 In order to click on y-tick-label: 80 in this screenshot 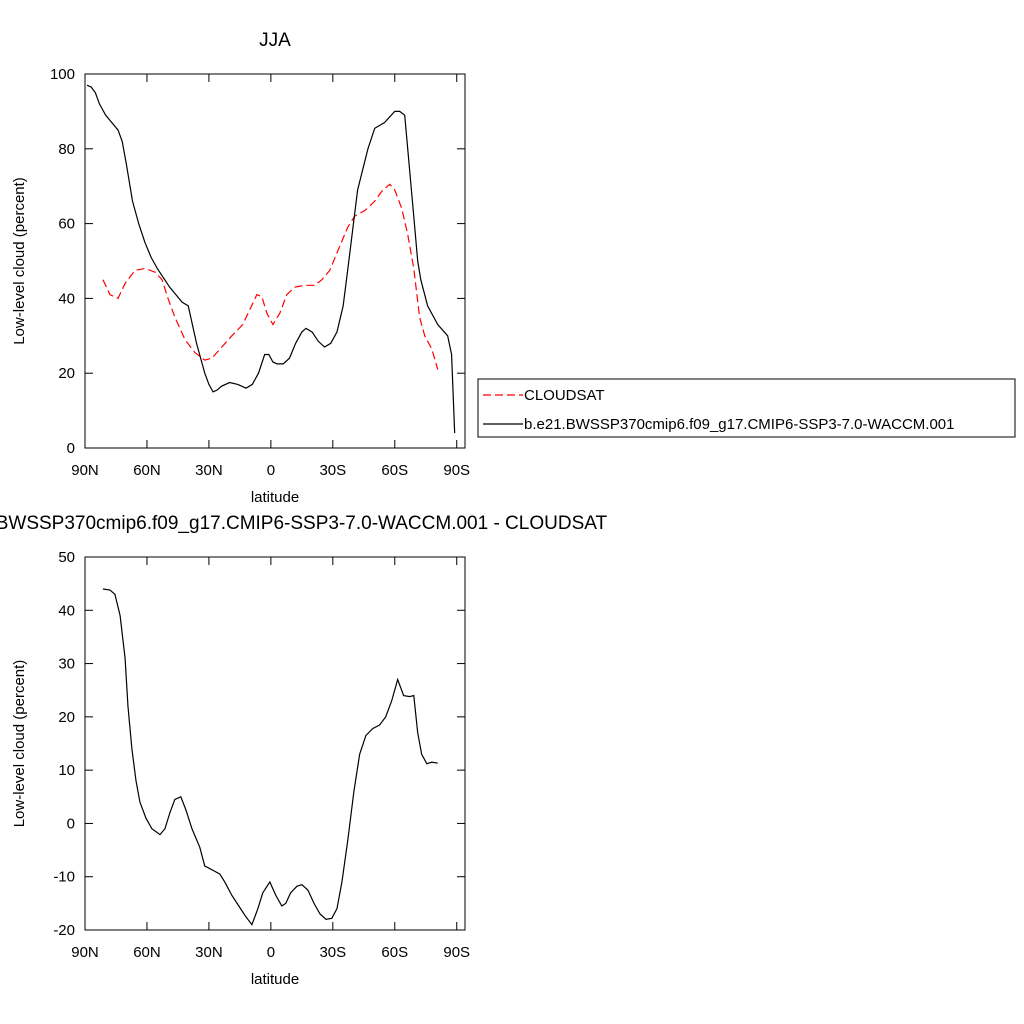, I will do `click(66, 149)`.